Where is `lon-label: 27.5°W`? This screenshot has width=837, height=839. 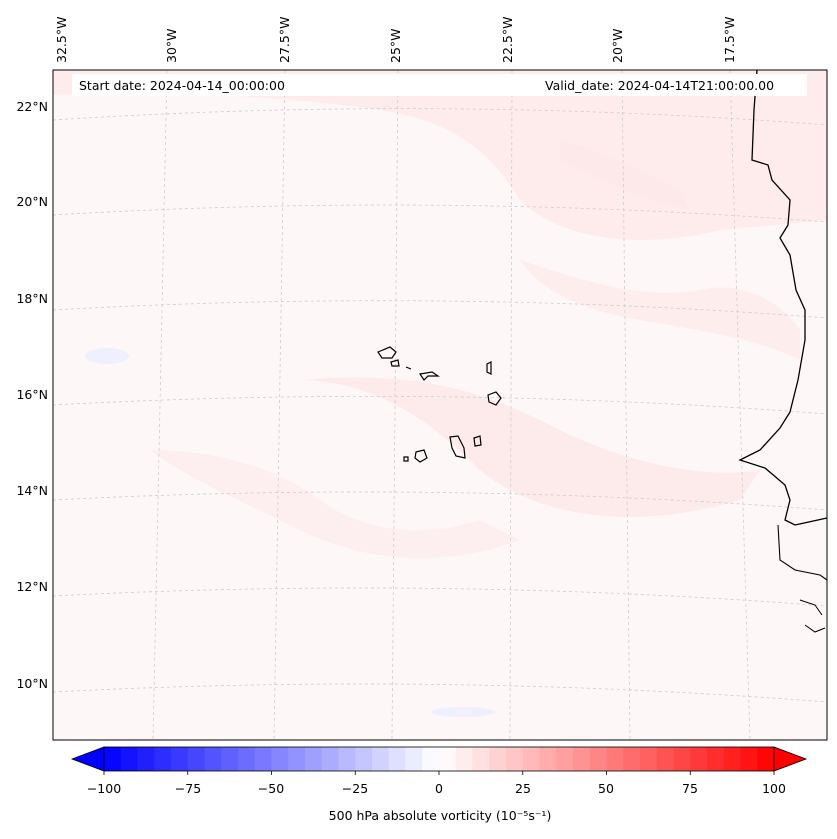 lon-label: 27.5°W is located at coordinates (284, 39).